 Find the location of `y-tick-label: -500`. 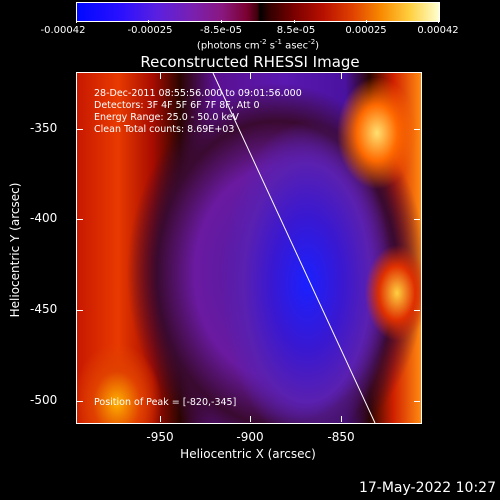

y-tick-label: -500 is located at coordinates (44, 400).